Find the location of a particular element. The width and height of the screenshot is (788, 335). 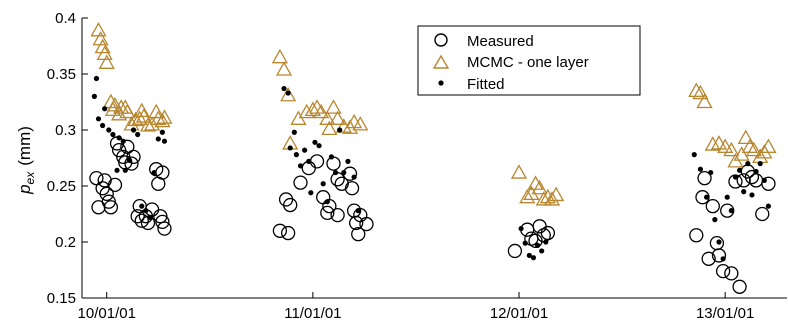

y-axis-label: pex (mm) is located at coordinates (26, 160).